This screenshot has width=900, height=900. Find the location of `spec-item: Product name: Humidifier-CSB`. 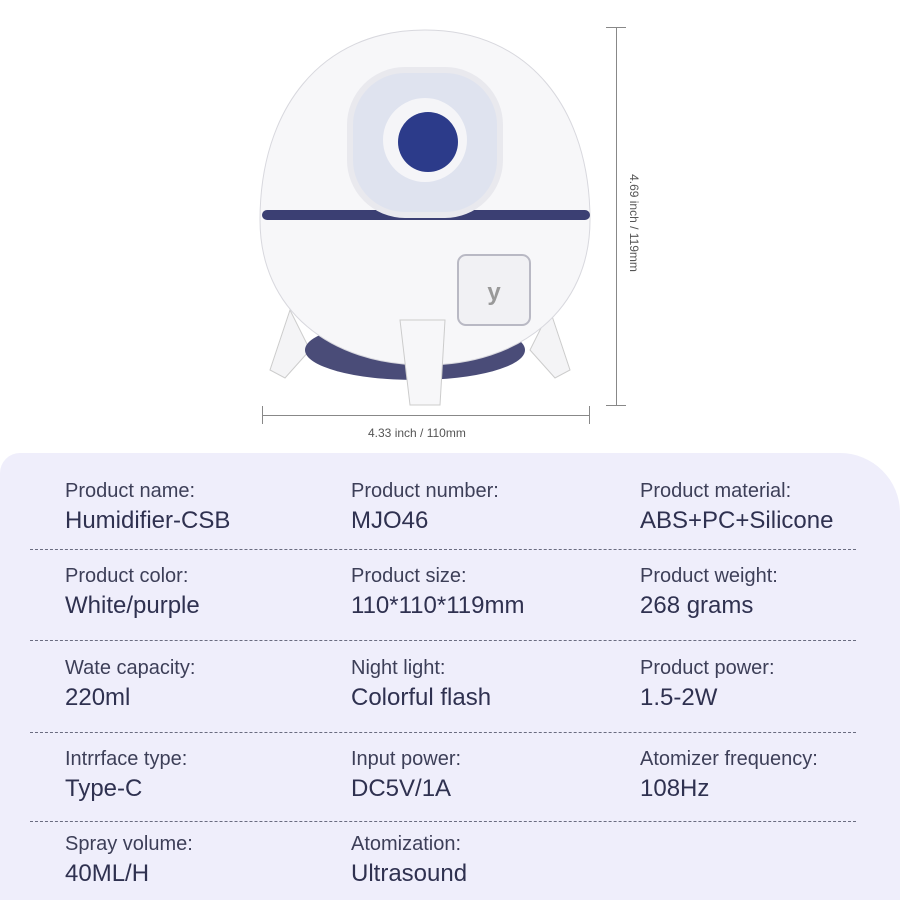

spec-item: Product name: Humidifier-CSB is located at coordinates (147, 507).